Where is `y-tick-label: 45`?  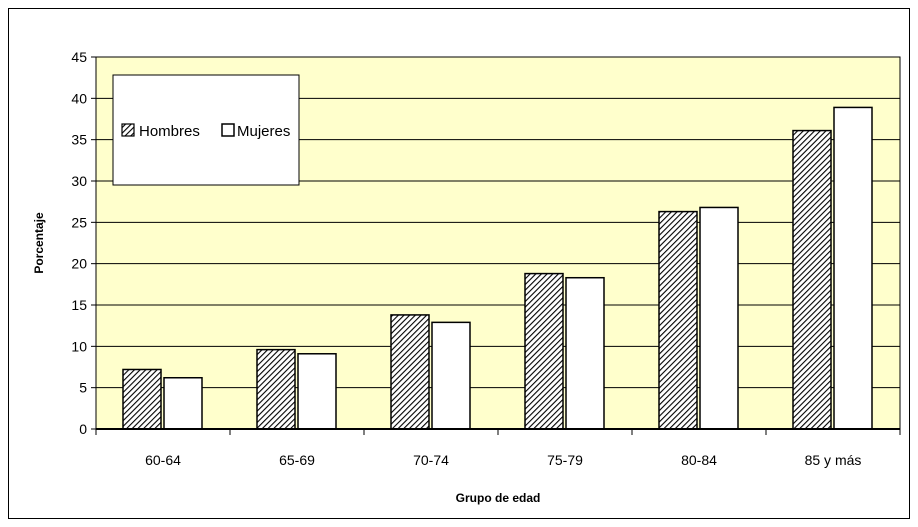 y-tick-label: 45 is located at coordinates (79, 57).